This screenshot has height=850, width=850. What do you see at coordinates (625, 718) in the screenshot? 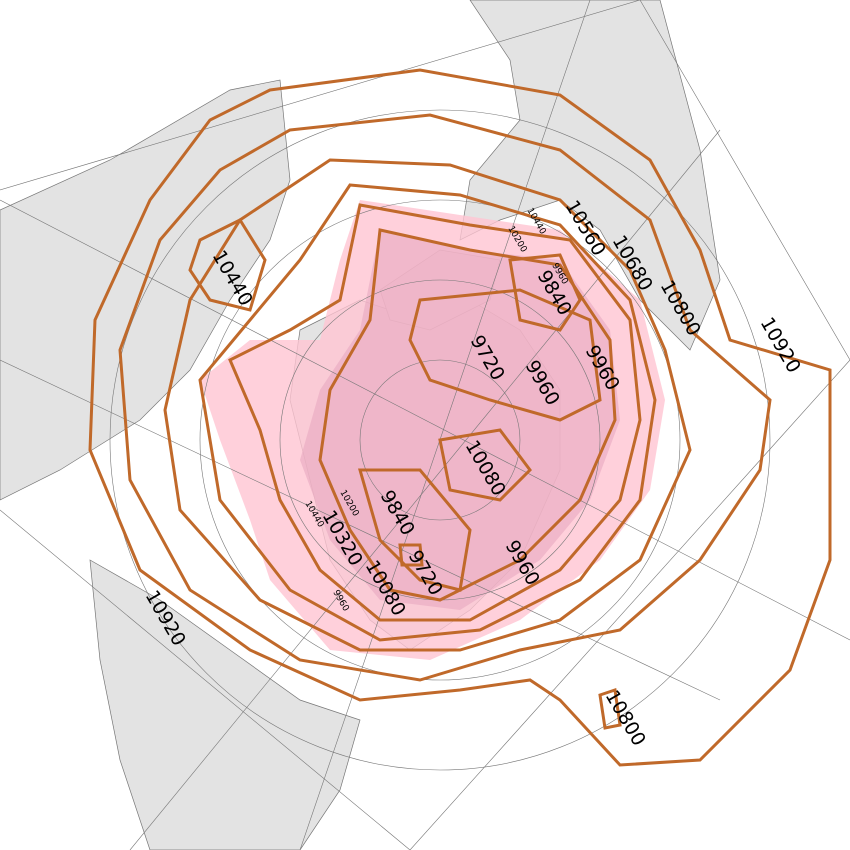
I see `contour-label: 10800` at bounding box center [625, 718].